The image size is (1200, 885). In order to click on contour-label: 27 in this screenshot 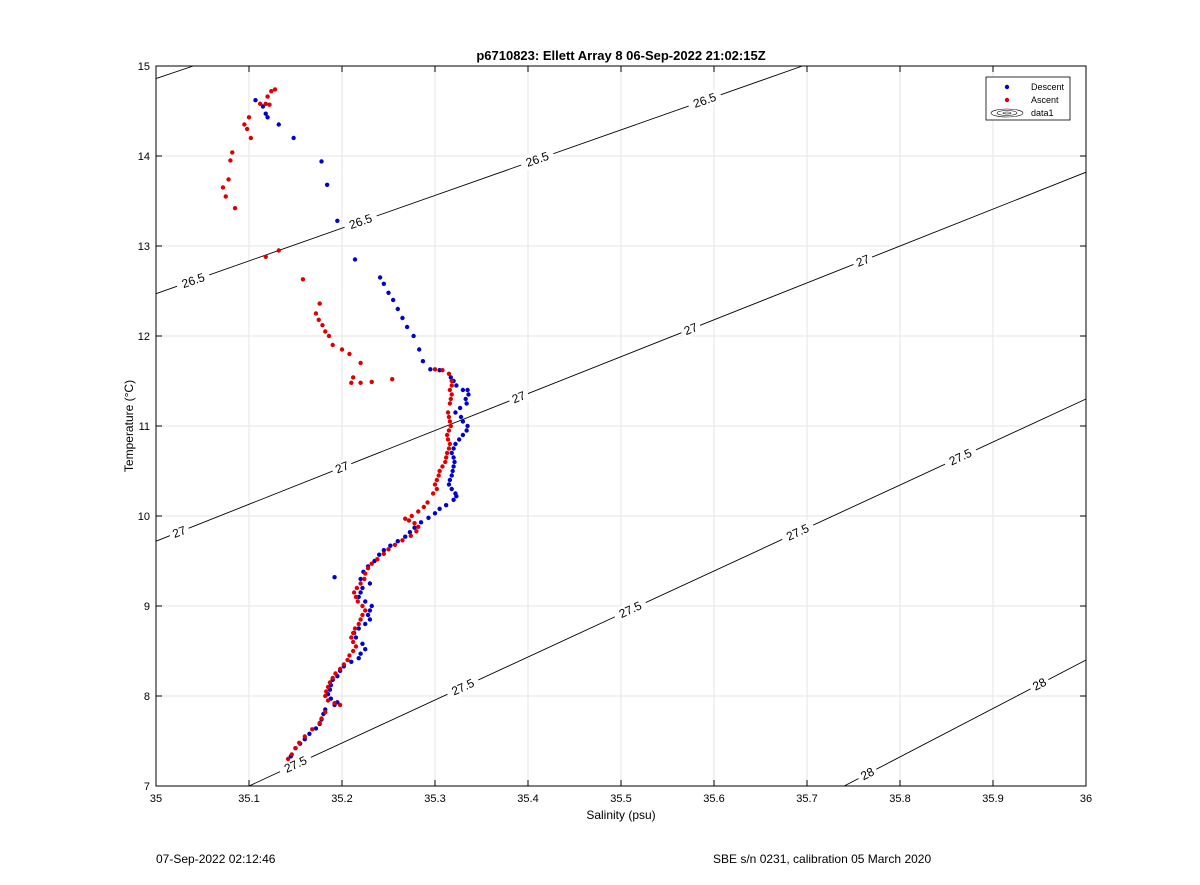, I will do `click(691, 329)`.